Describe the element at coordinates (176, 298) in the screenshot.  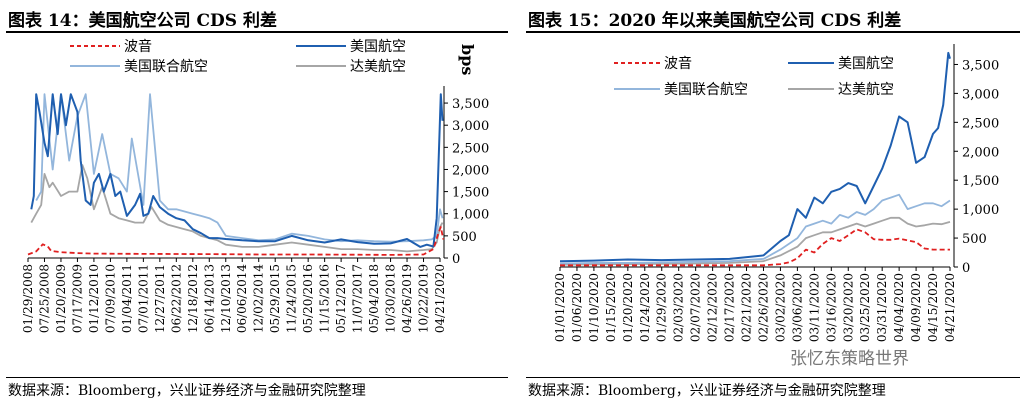
I see `x-tick-label: 06/22/2012` at that location.